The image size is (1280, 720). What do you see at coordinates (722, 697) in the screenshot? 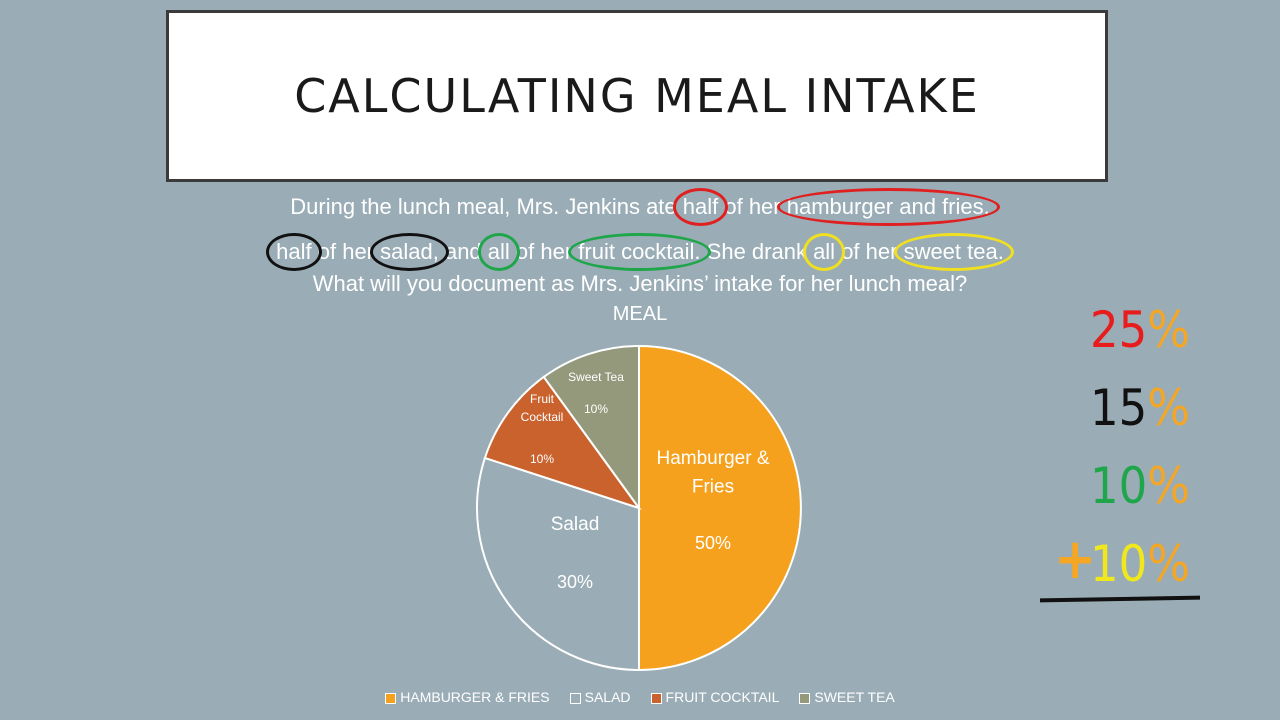
I see `legend-label: FRUIT COCKTAIL` at bounding box center [722, 697].